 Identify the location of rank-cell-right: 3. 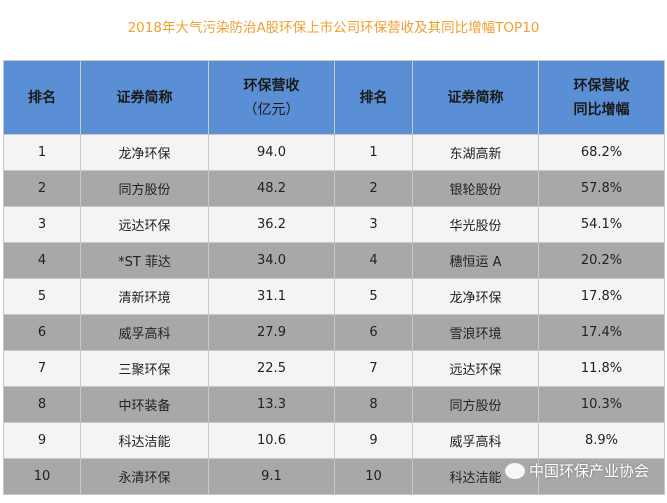
(373, 224).